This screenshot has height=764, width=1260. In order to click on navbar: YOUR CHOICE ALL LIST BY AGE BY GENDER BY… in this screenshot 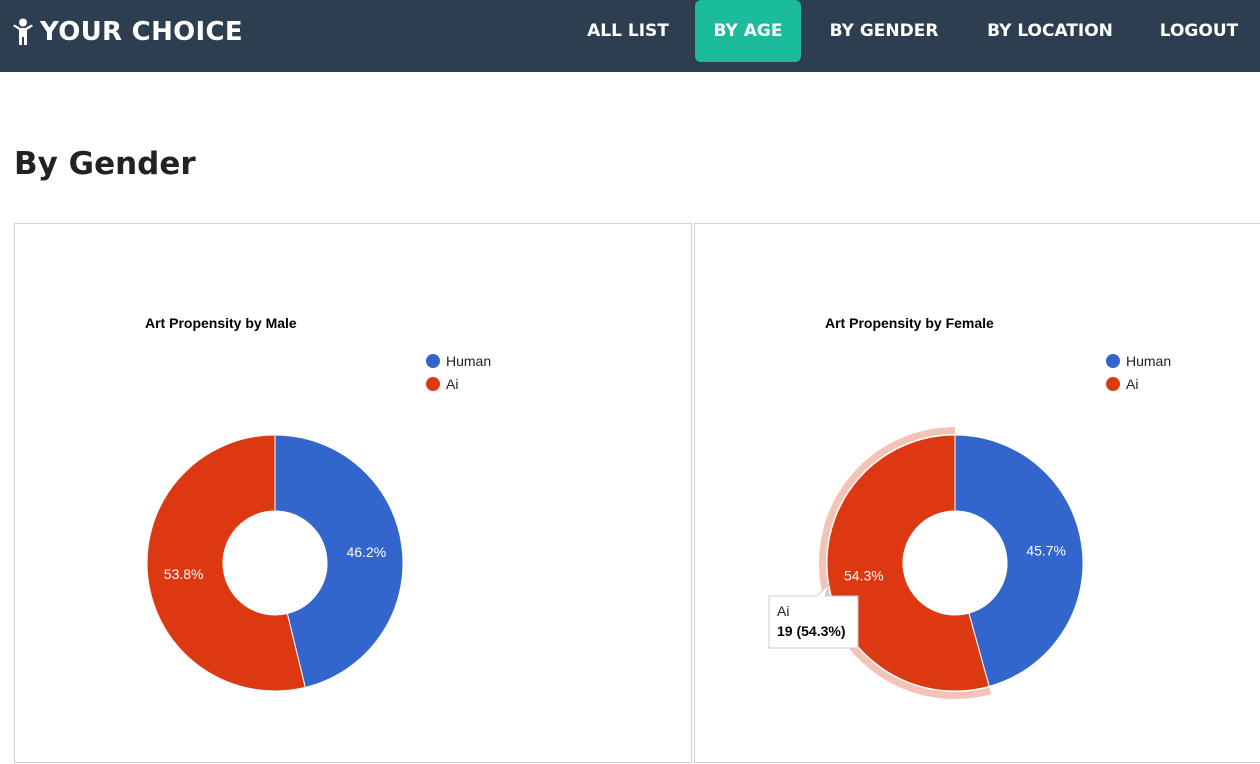, I will do `click(630, 36)`.